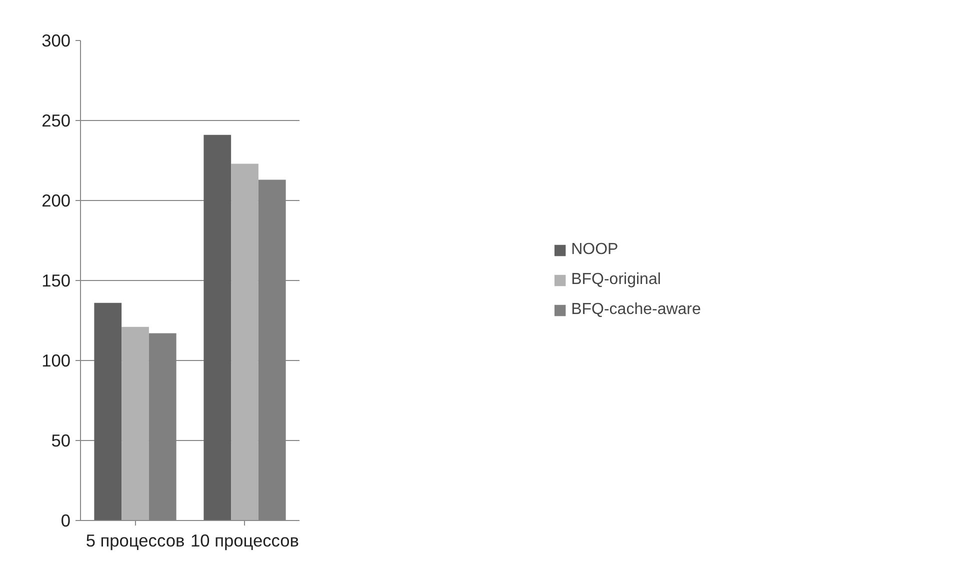  Describe the element at coordinates (594, 250) in the screenshot. I see `legend-label: NOOP` at that location.